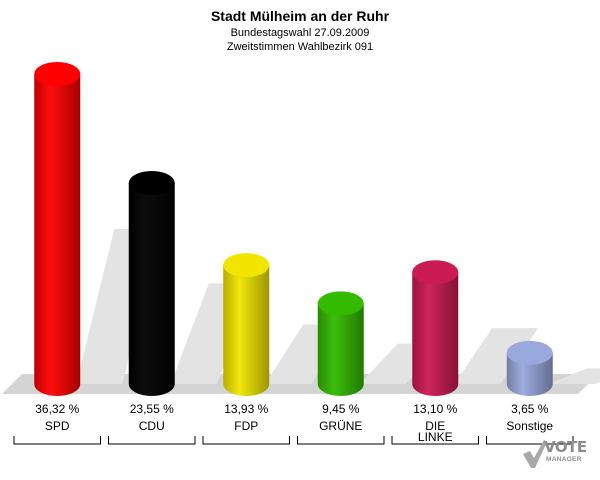  Describe the element at coordinates (340, 426) in the screenshot. I see `category-label: GRÜNE` at that location.